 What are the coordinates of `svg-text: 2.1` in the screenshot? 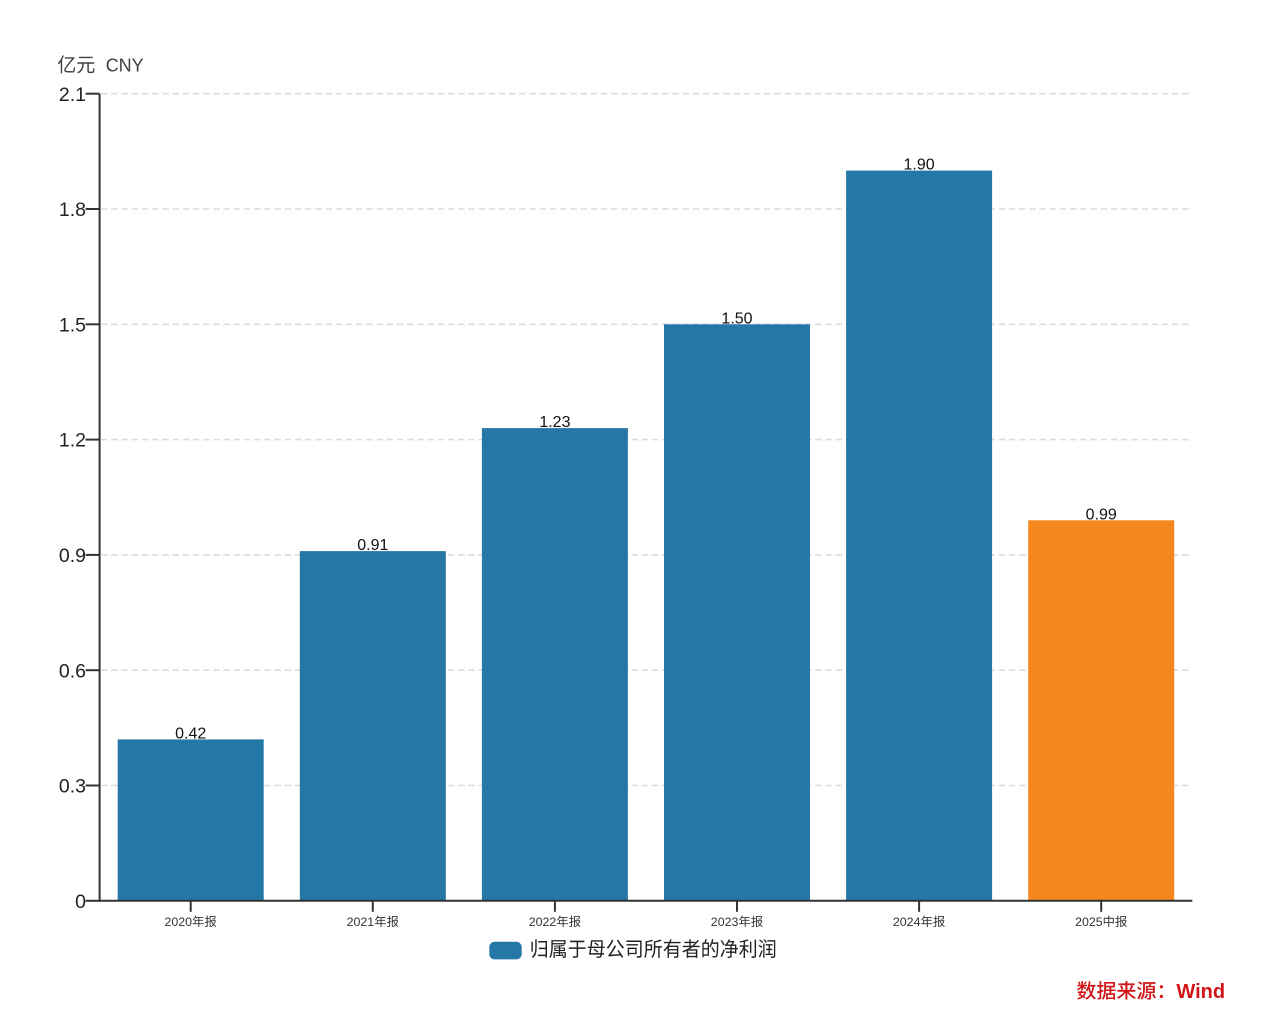 It's located at (72, 95).